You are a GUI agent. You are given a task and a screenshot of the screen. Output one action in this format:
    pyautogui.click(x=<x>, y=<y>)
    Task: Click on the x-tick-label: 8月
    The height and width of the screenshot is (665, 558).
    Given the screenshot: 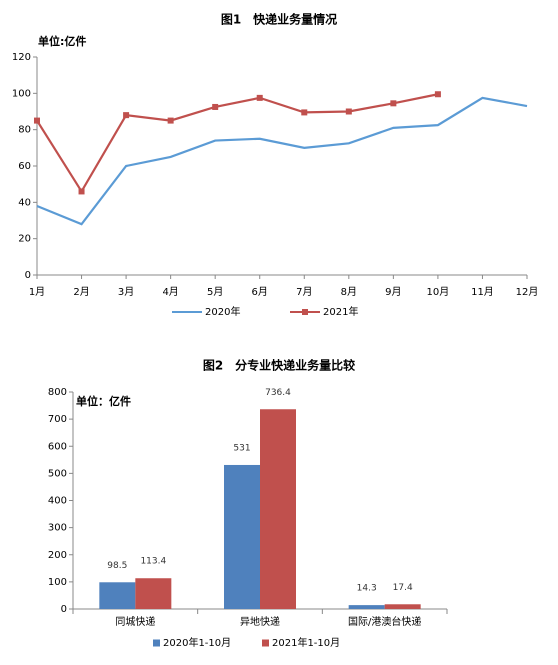 What is the action you would take?
    pyautogui.click(x=349, y=292)
    